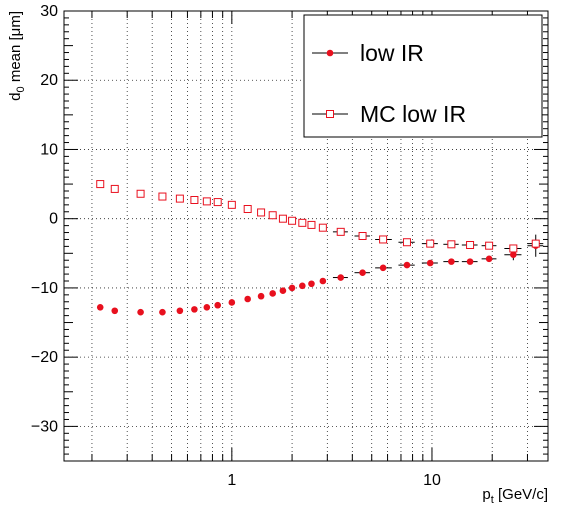 This screenshot has width=567, height=510. I want to click on legend-box, so click(423, 76).